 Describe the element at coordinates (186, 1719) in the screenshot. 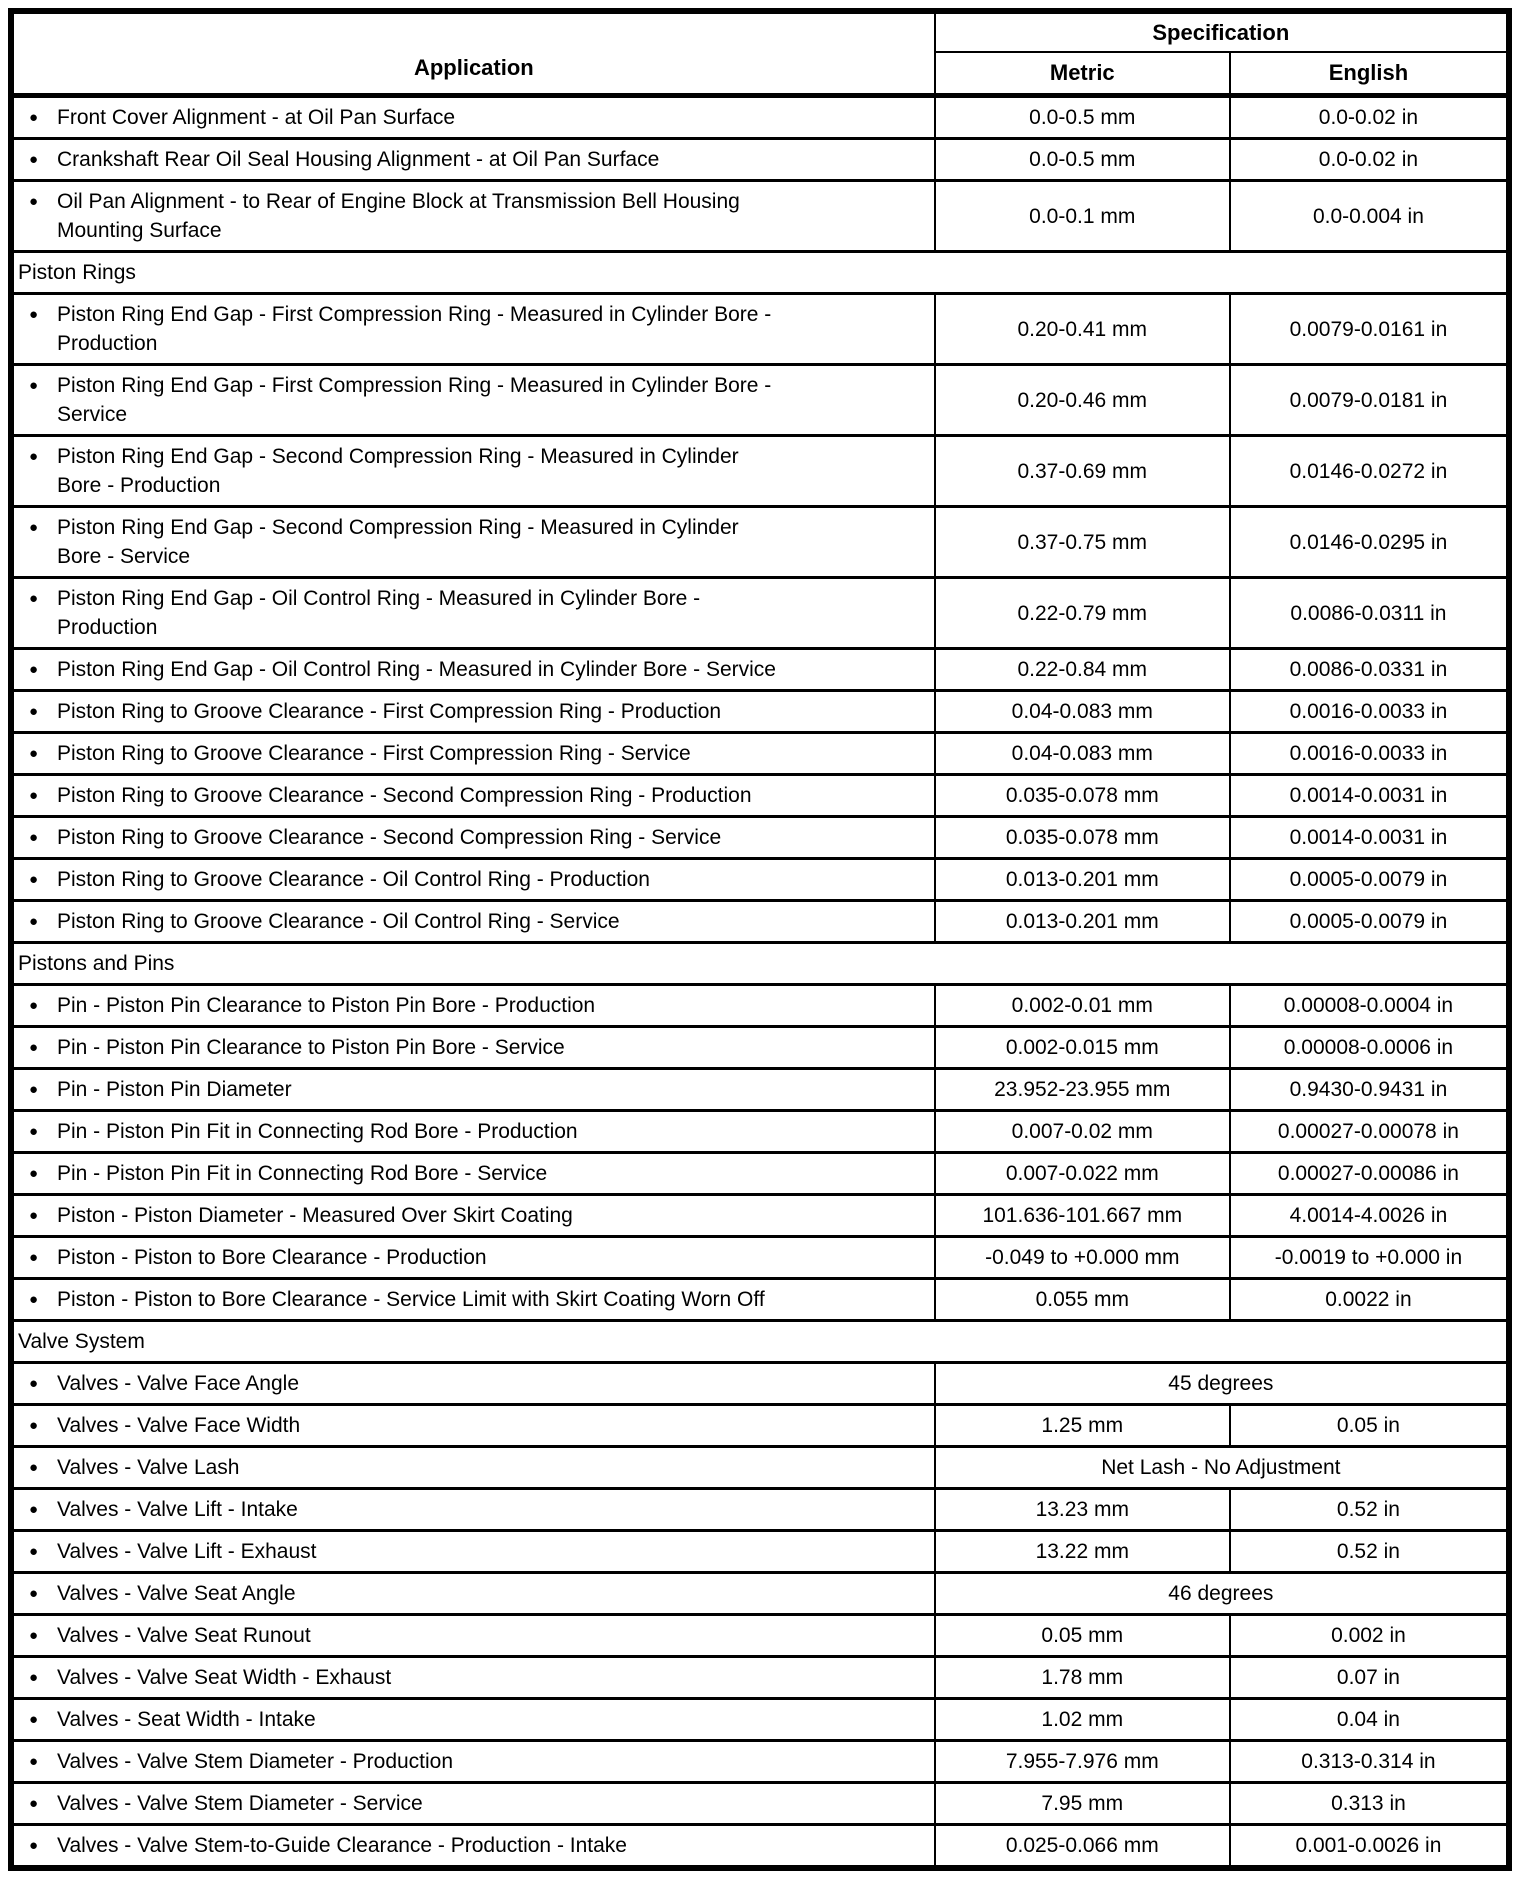

I see `application-label: Valves - Seat Width - Intake` at that location.